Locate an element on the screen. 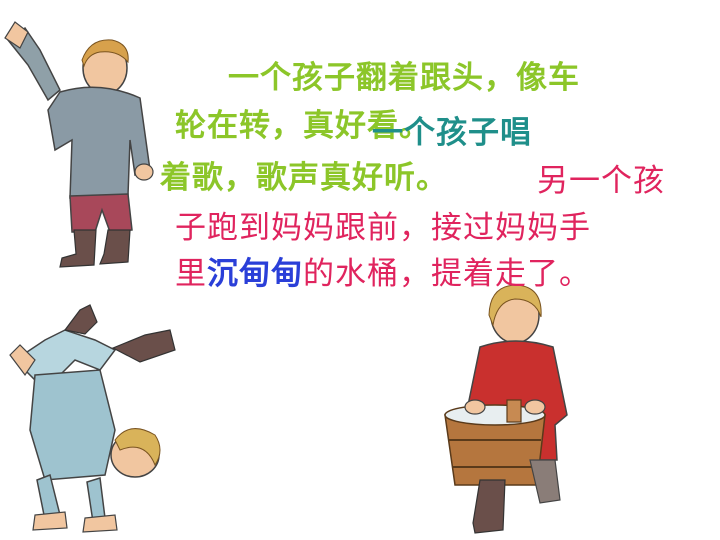  text-line-4: 子跑到妈妈跟前，接过妈妈手 is located at coordinates (383, 228).